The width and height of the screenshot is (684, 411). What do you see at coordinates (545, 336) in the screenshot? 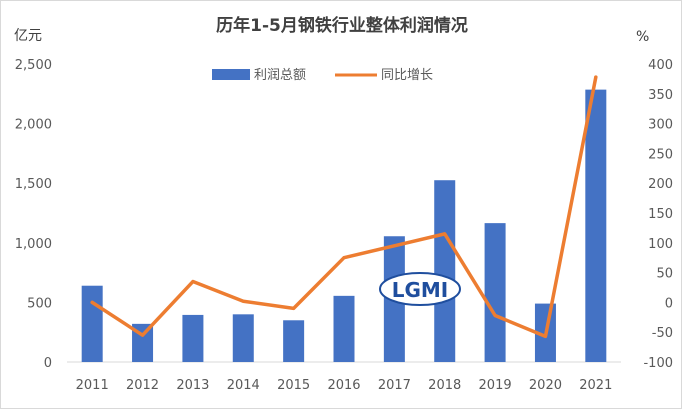
I see `growth-point-2020` at bounding box center [545, 336].